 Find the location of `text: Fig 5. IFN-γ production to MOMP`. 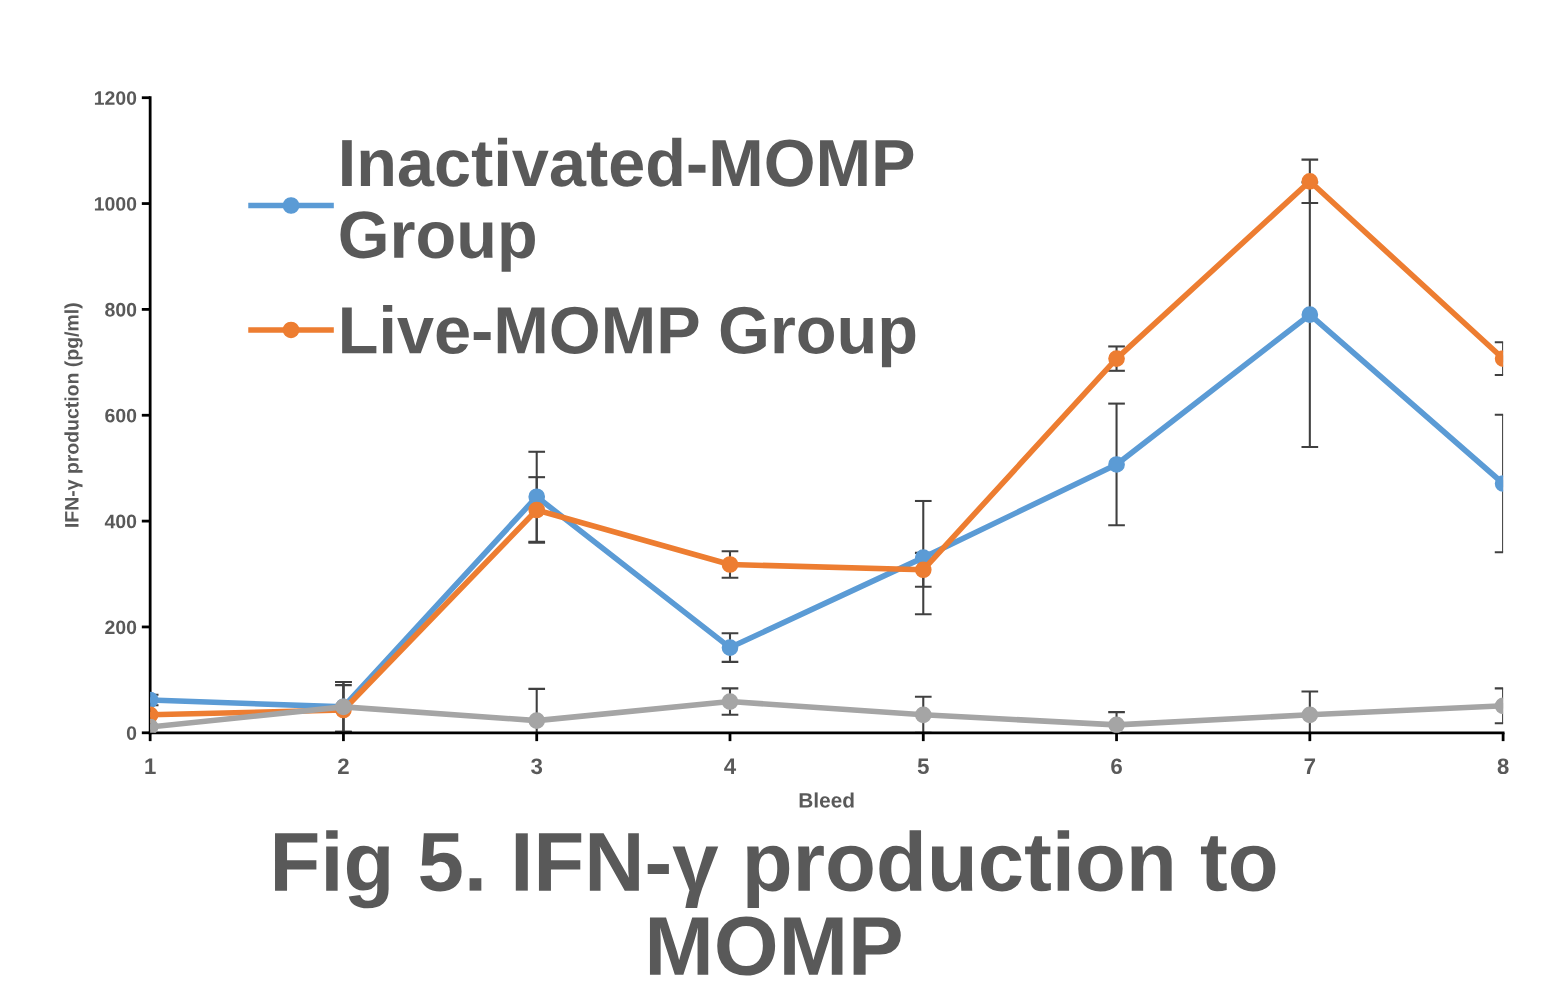

text: Fig 5. IFN-γ production to MOMP is located at coordinates (775, 903).